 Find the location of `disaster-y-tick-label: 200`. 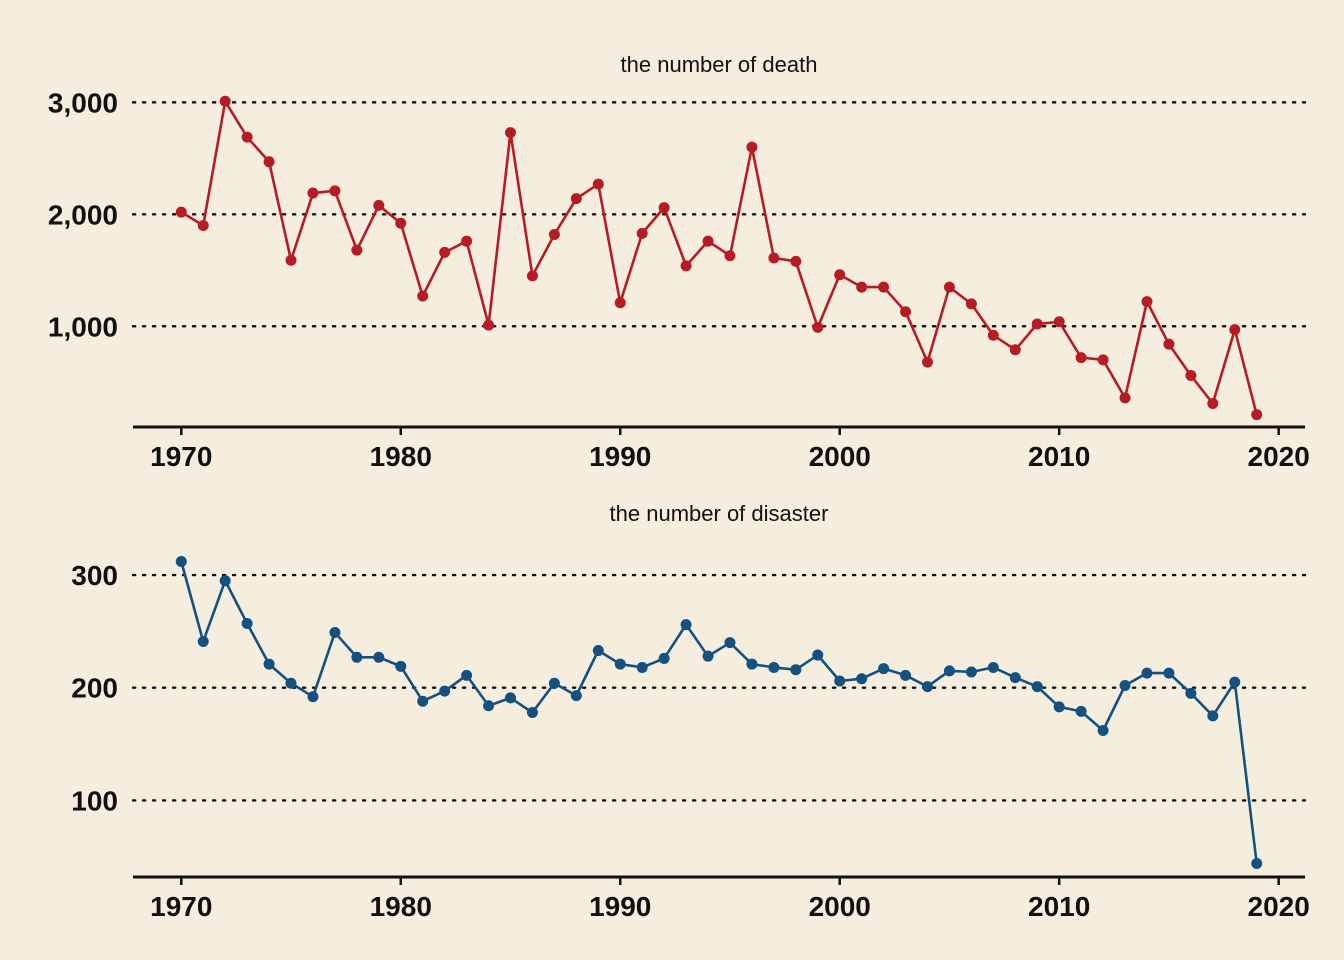

disaster-y-tick-label: 200 is located at coordinates (94, 688).